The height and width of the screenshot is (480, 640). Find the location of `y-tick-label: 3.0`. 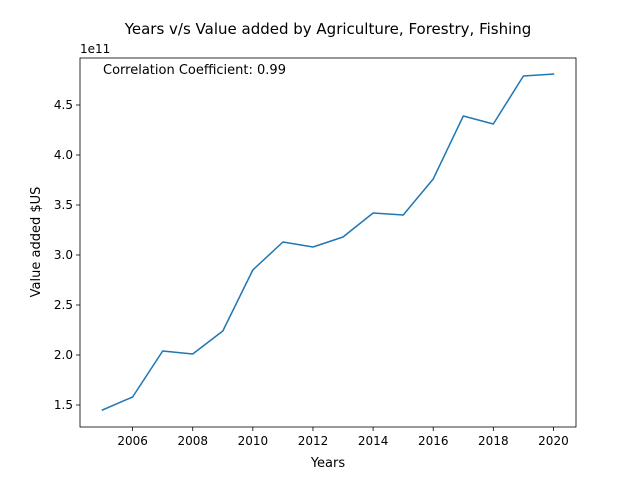

y-tick-label: 3.0 is located at coordinates (63, 255).